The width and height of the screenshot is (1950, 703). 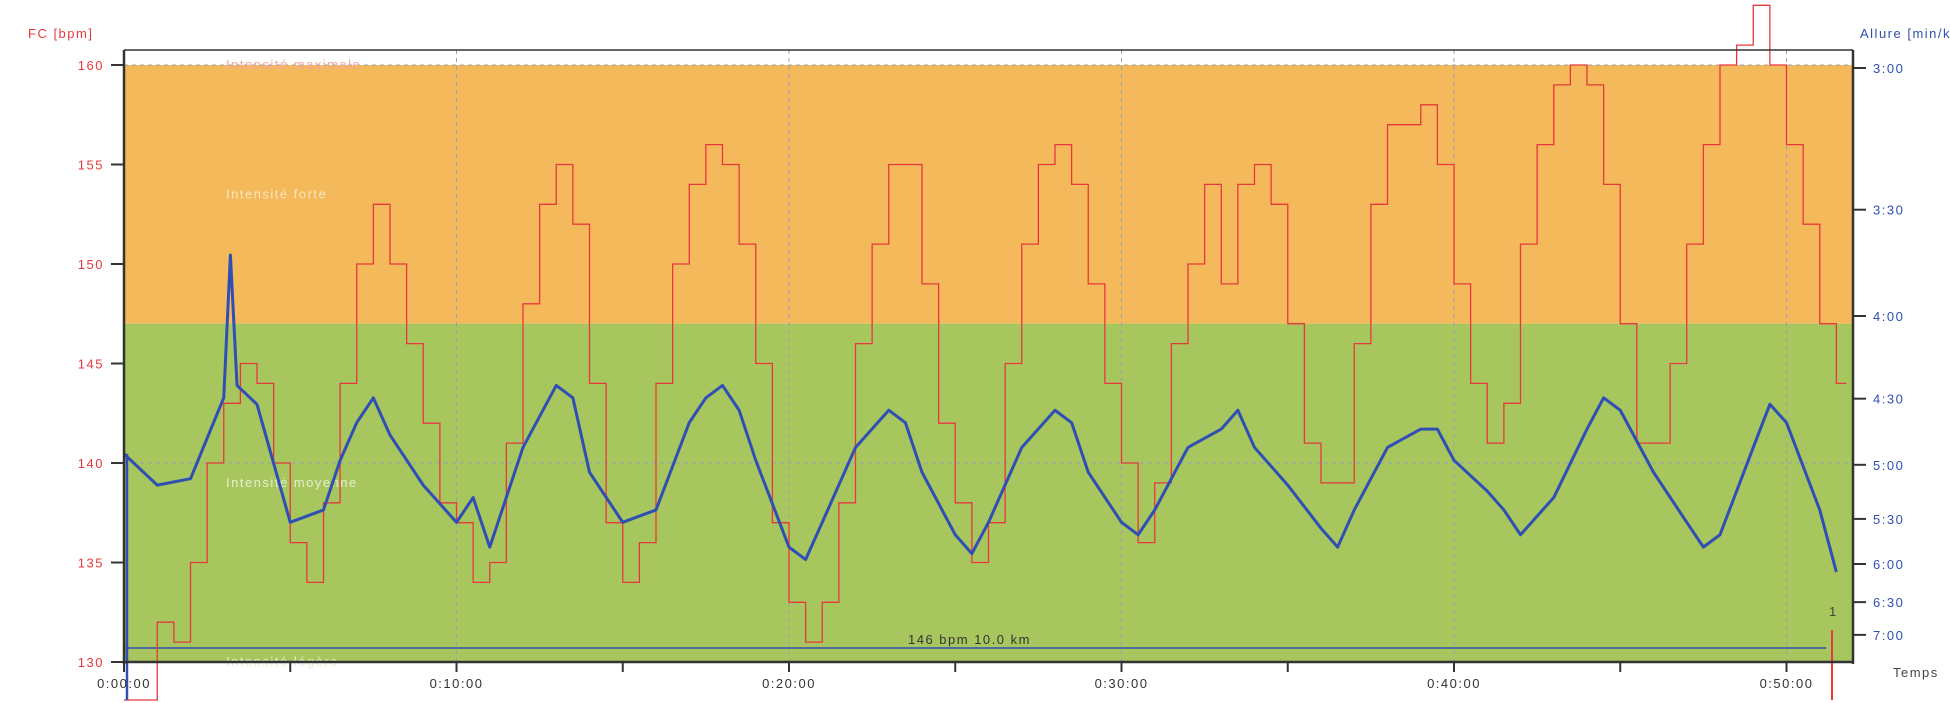 I want to click on x-tick-label: 0:00:00, so click(x=124, y=683).